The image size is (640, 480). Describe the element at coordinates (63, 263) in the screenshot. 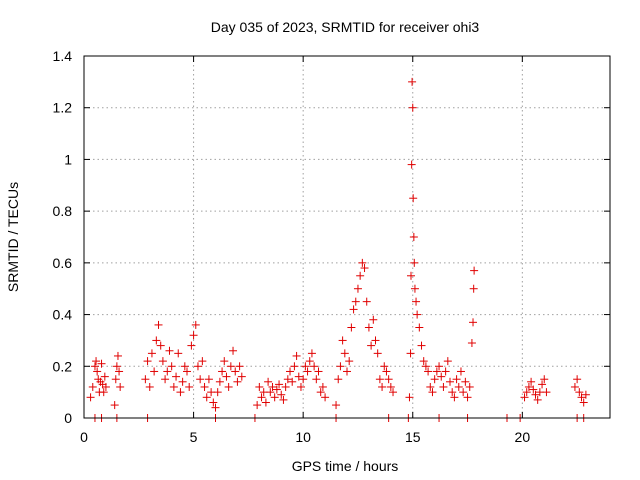

I see `y-tick-label: 0.6` at that location.